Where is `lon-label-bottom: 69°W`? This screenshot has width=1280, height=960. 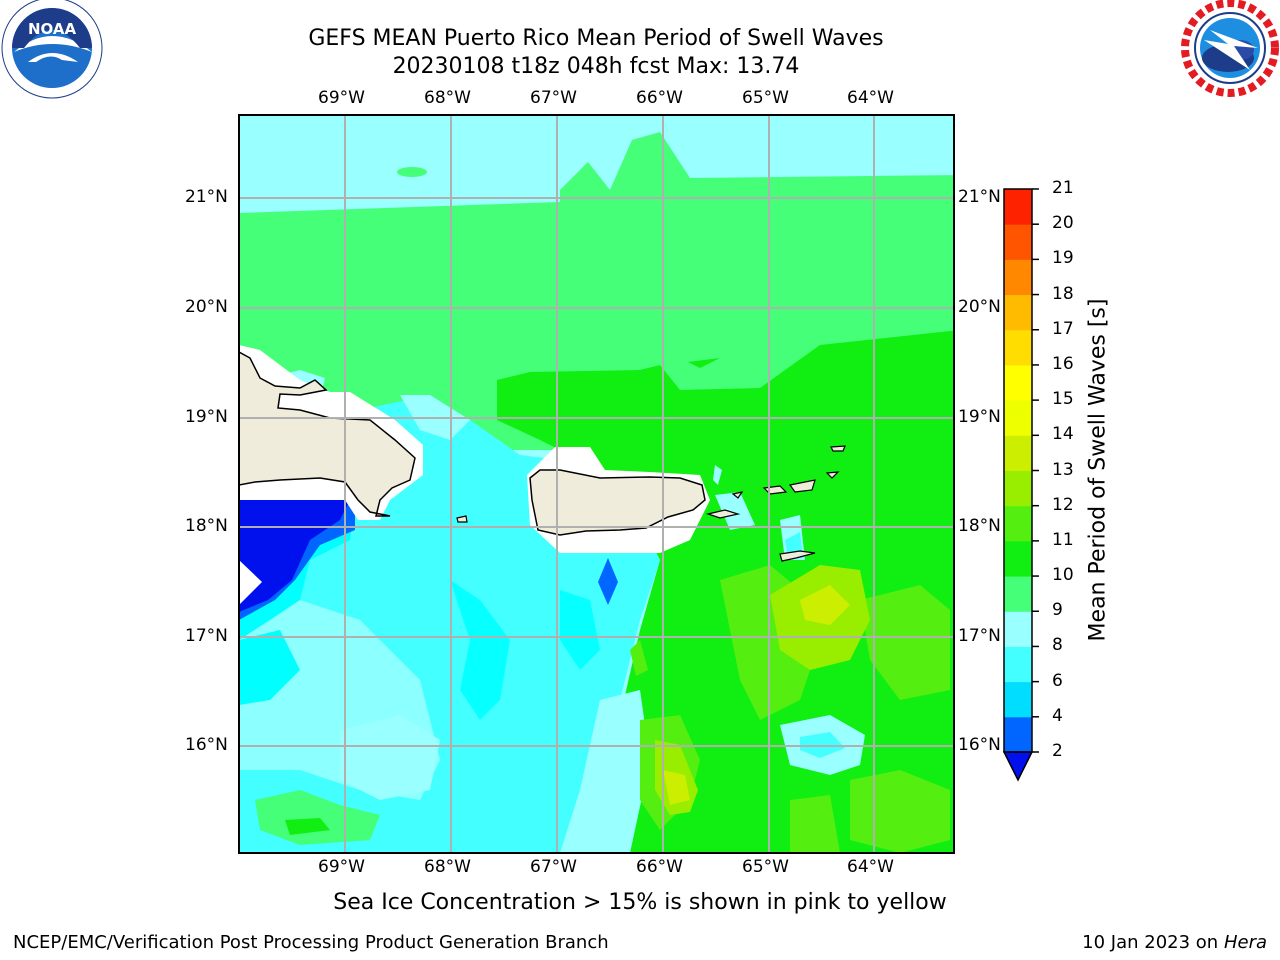 lon-label-bottom: 69°W is located at coordinates (341, 867).